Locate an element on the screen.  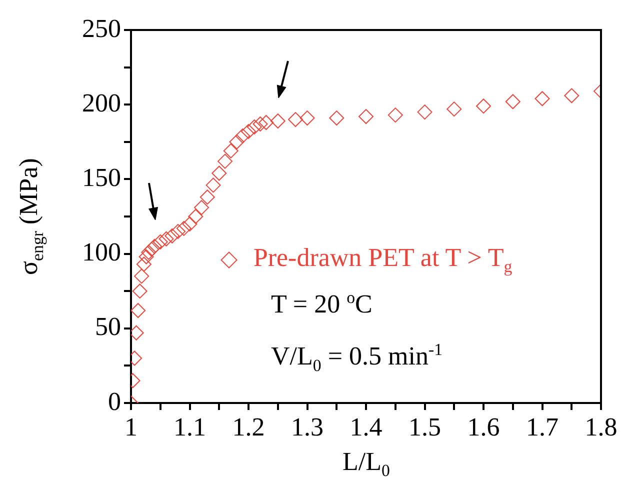
annotation: T = 20 $^{o}$C is located at coordinates (321, 304).